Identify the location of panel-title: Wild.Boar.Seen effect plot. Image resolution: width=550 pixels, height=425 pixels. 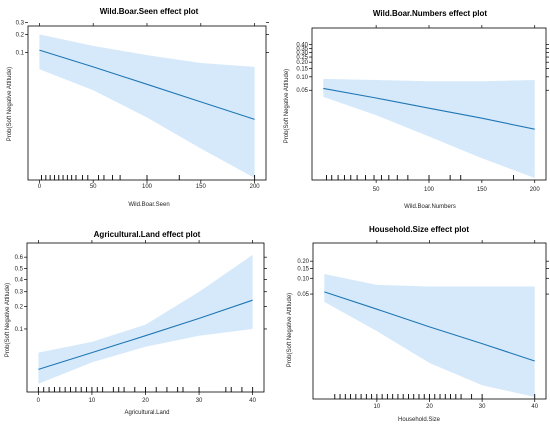
(149, 11).